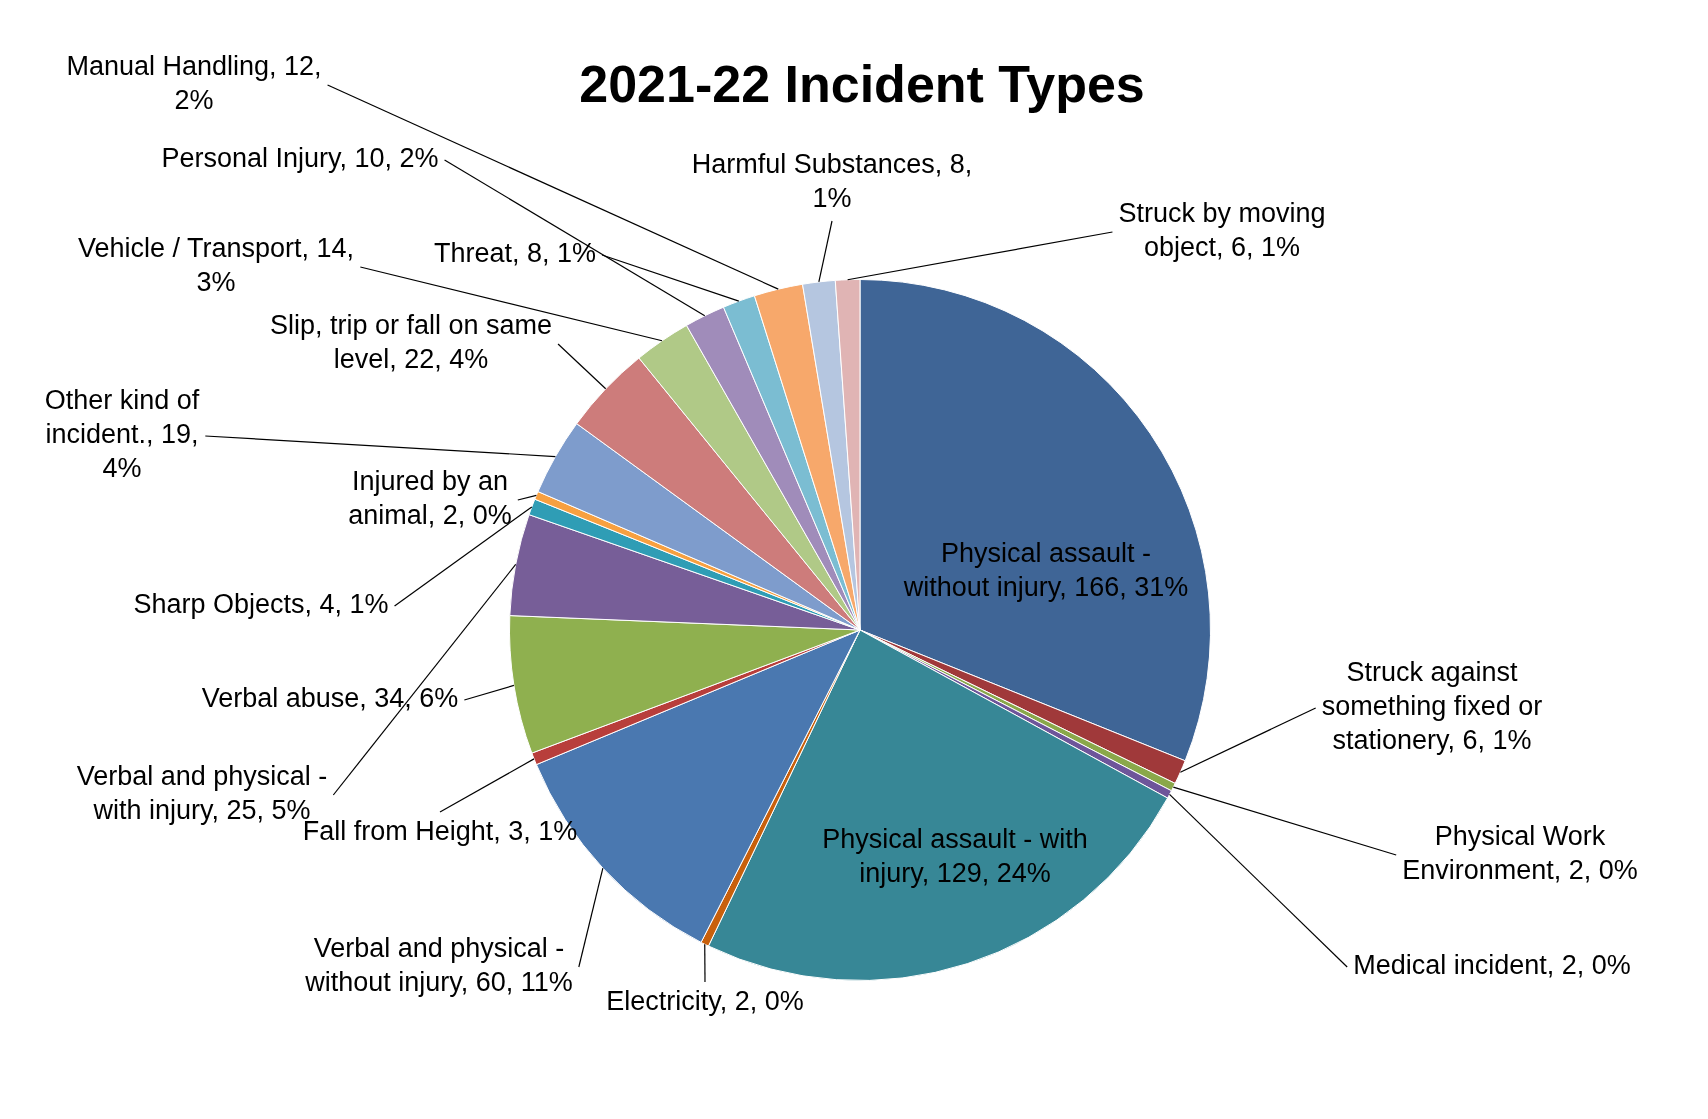 The height and width of the screenshot is (1119, 1708). Describe the element at coordinates (955, 856) in the screenshot. I see `slice-label: Physical assault - with injury, 129, 24%` at that location.